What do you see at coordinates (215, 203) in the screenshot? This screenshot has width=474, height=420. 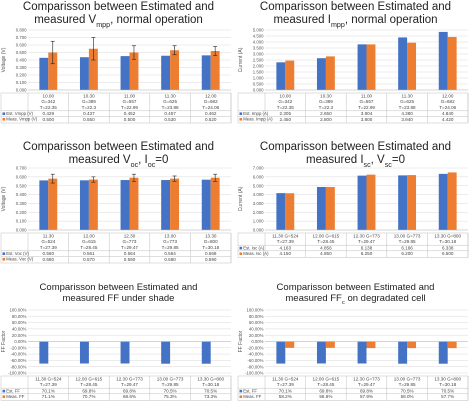 I see `bar-meas-voc-v--5` at bounding box center [215, 203].